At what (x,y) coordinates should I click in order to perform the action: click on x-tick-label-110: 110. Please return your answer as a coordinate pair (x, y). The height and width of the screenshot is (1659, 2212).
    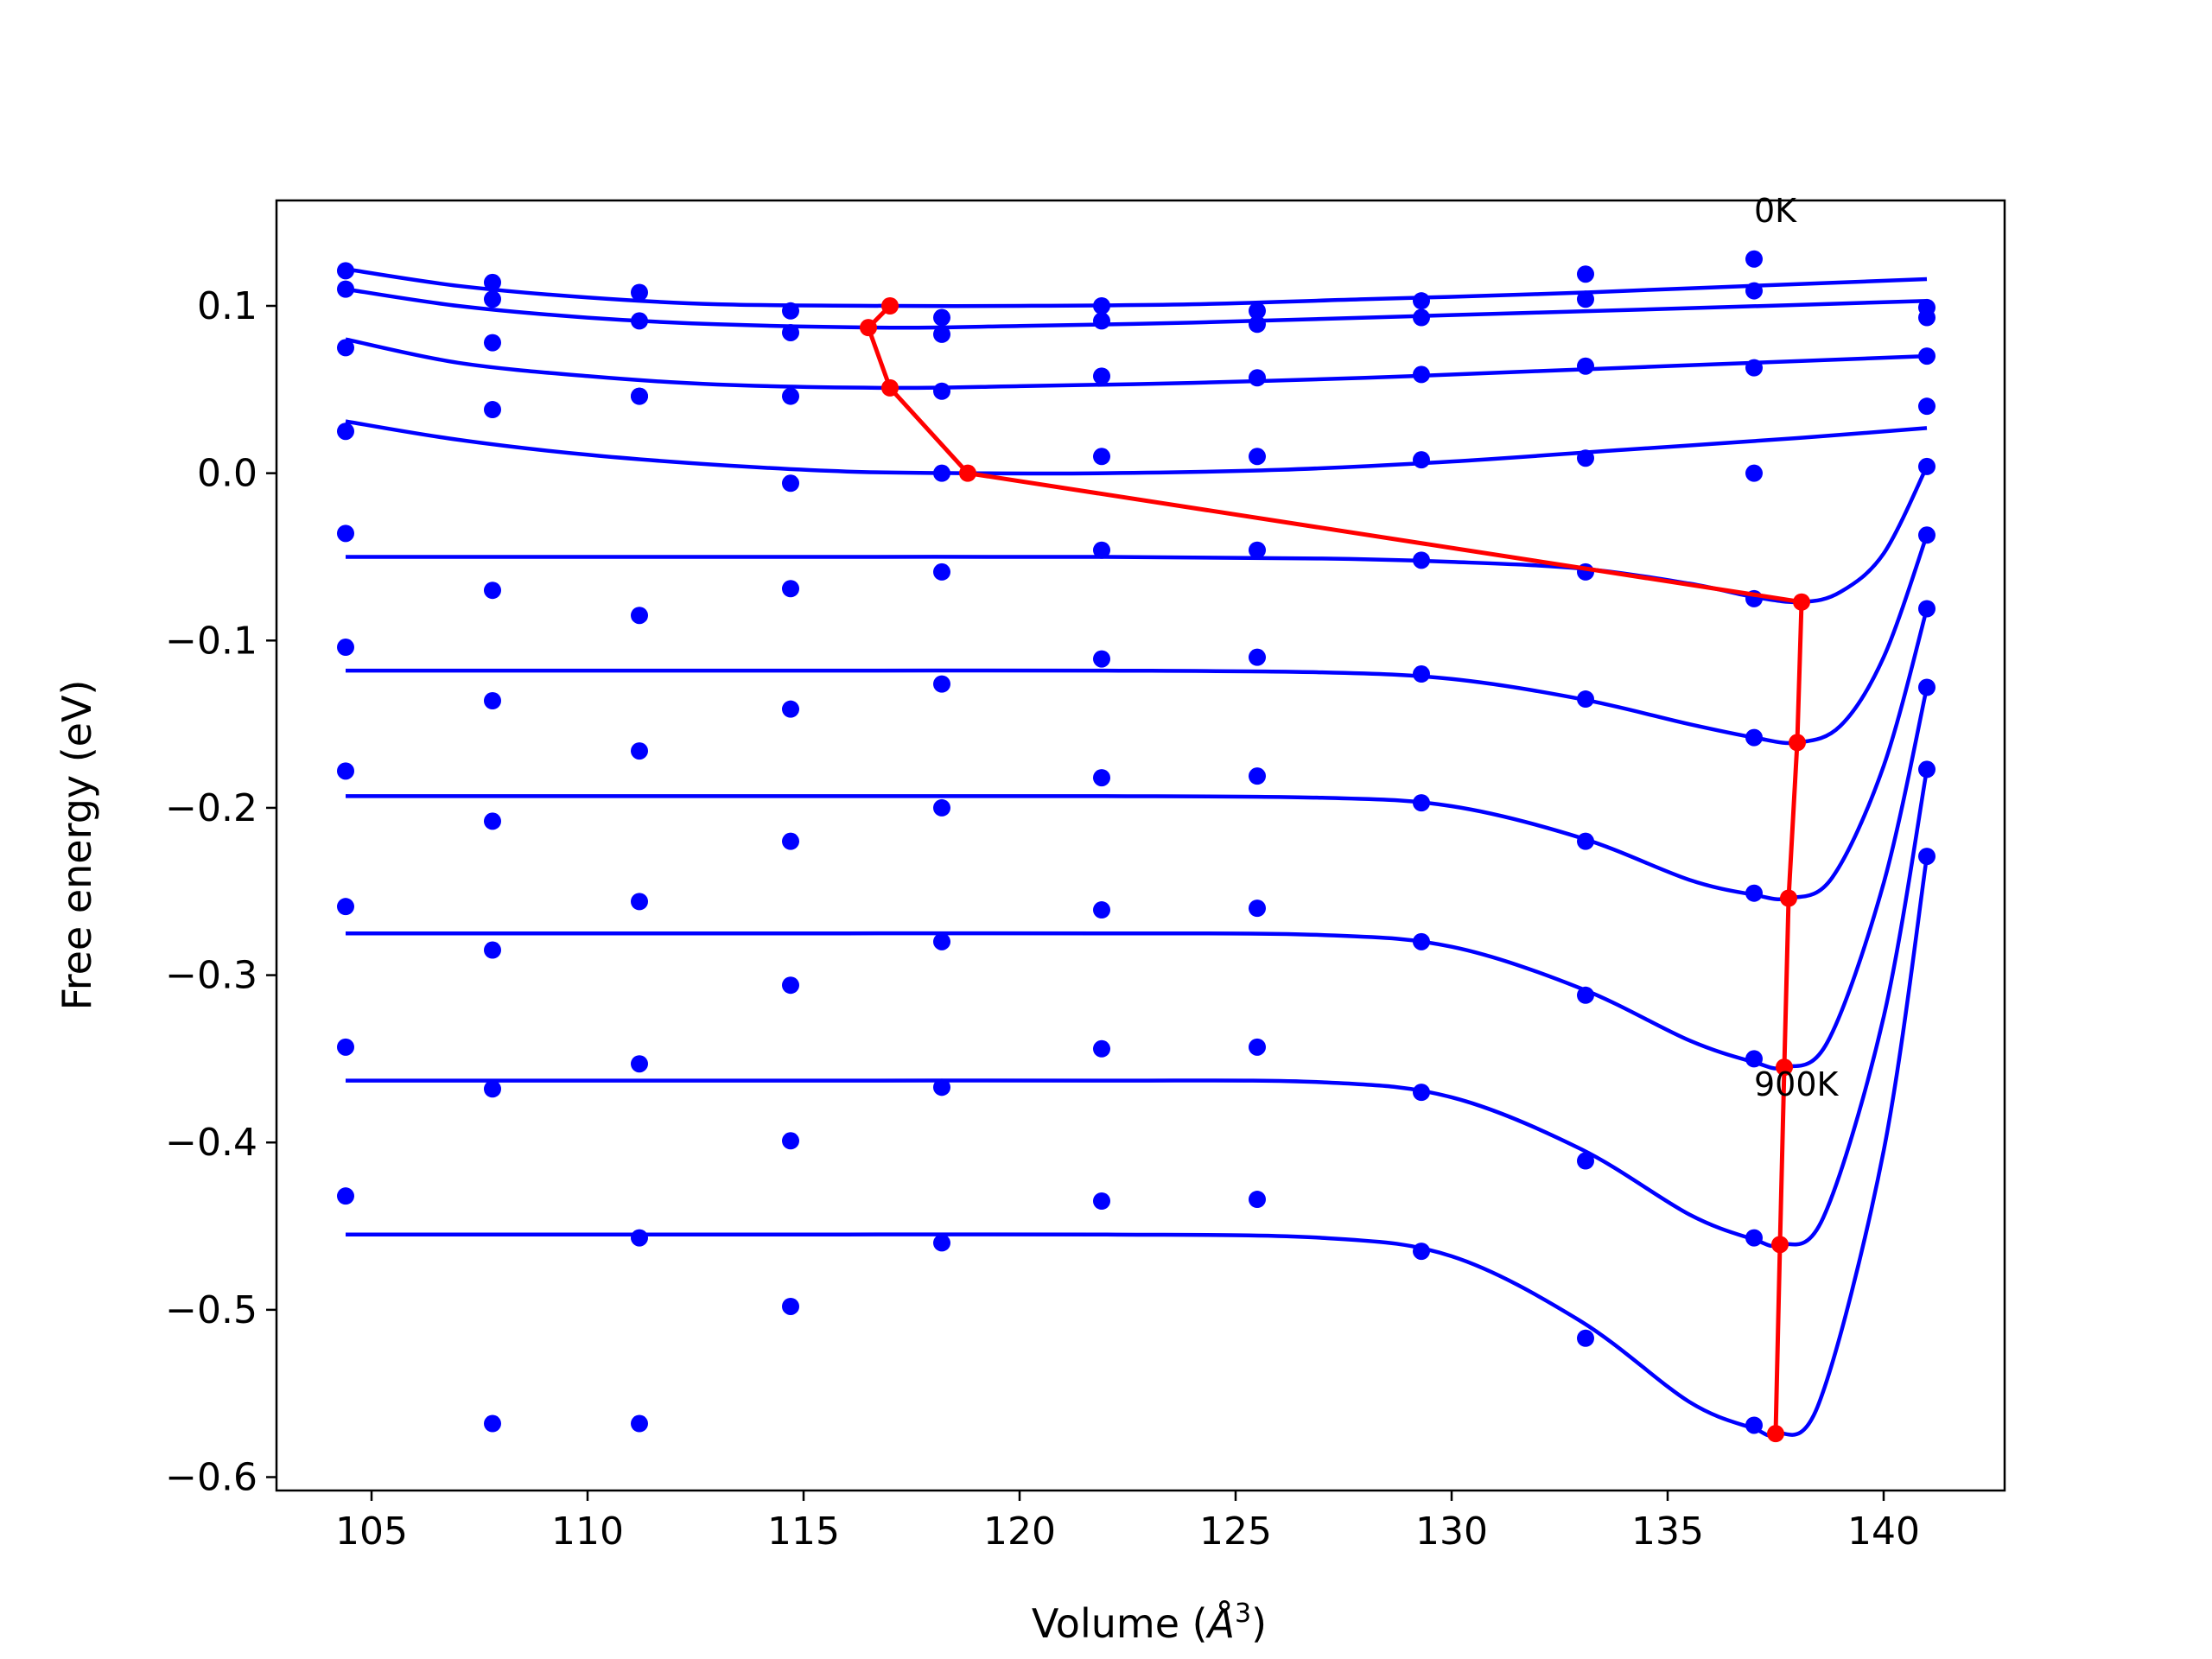
    Looking at the image, I should click on (587, 1532).